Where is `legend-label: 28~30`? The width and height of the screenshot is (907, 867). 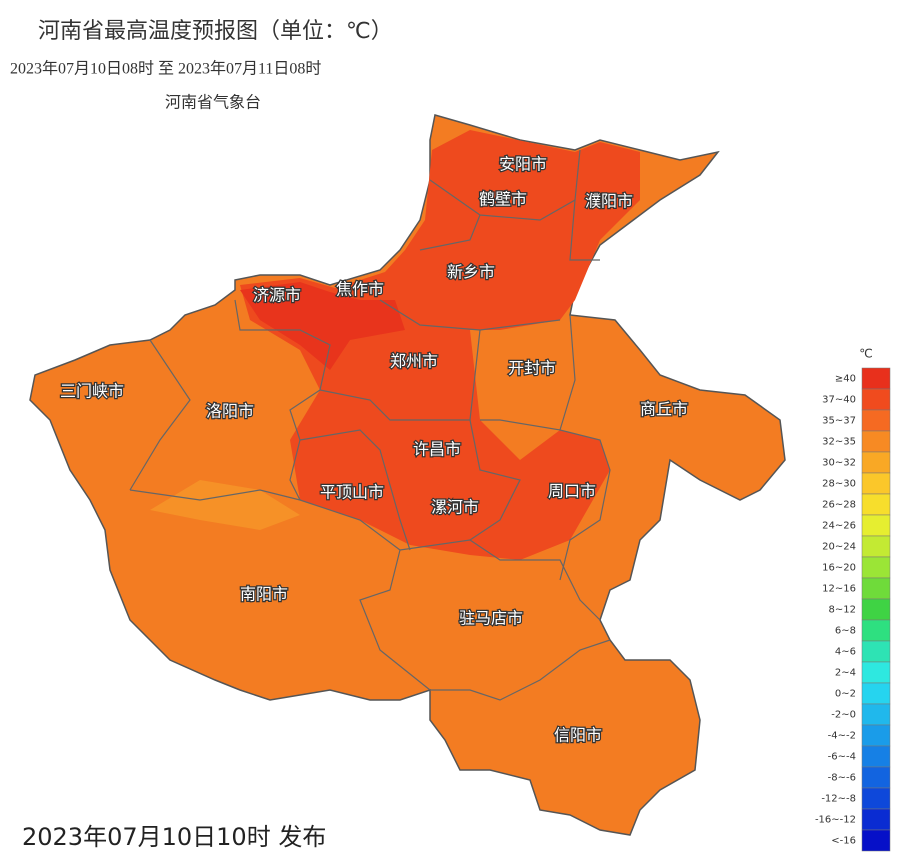
legend-label: 28~30 is located at coordinates (839, 484).